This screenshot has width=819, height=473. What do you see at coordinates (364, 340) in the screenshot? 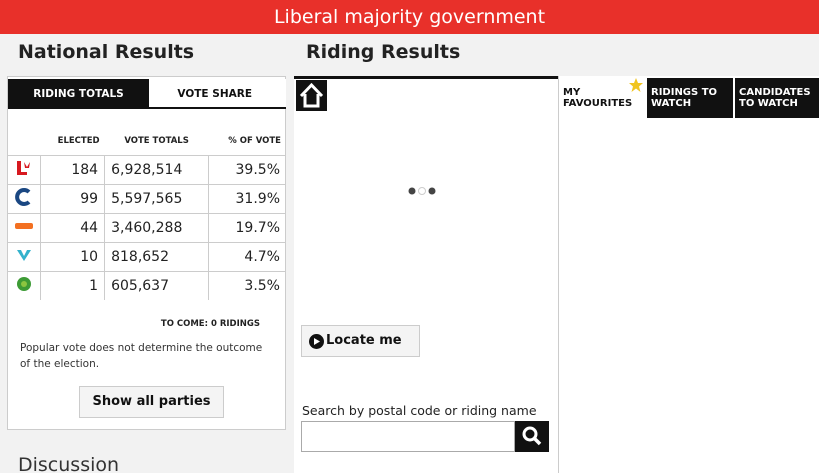
I see `locate-label: Locate me` at bounding box center [364, 340].